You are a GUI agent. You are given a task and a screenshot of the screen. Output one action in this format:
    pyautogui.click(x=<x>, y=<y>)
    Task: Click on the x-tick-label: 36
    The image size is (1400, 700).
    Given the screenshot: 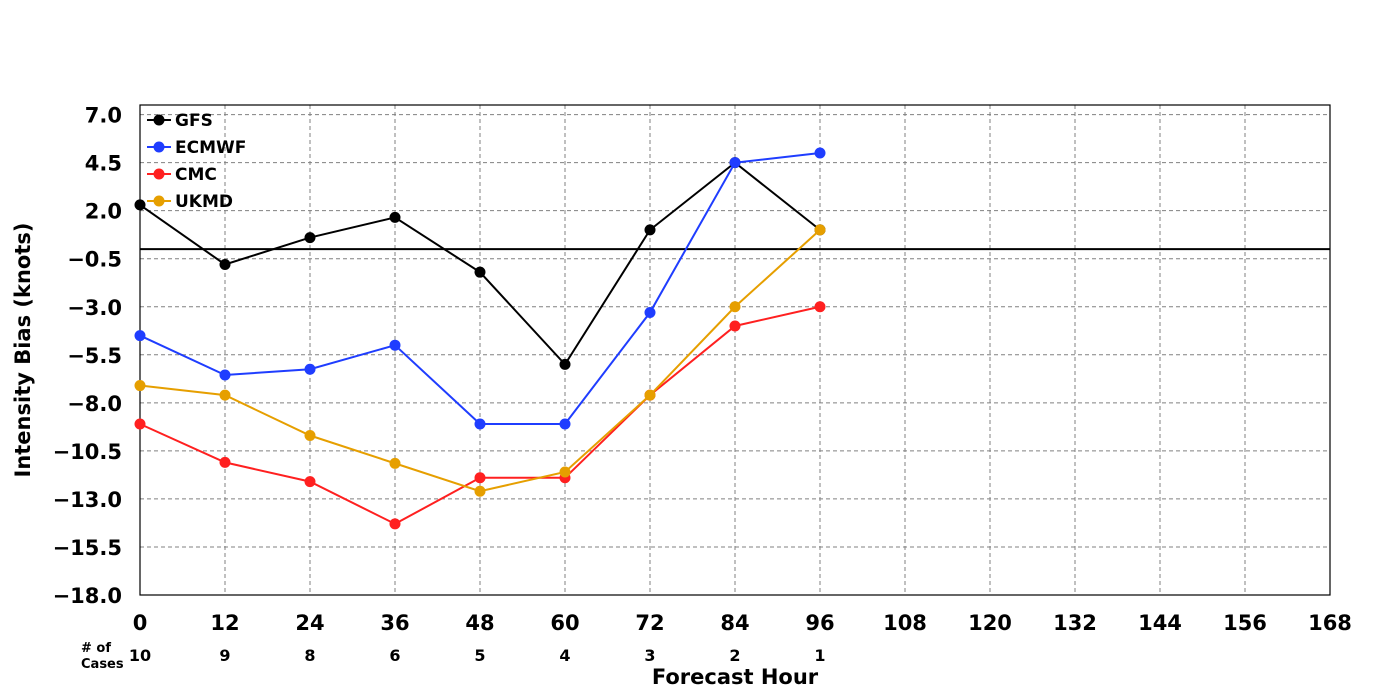 What is the action you would take?
    pyautogui.click(x=394, y=623)
    